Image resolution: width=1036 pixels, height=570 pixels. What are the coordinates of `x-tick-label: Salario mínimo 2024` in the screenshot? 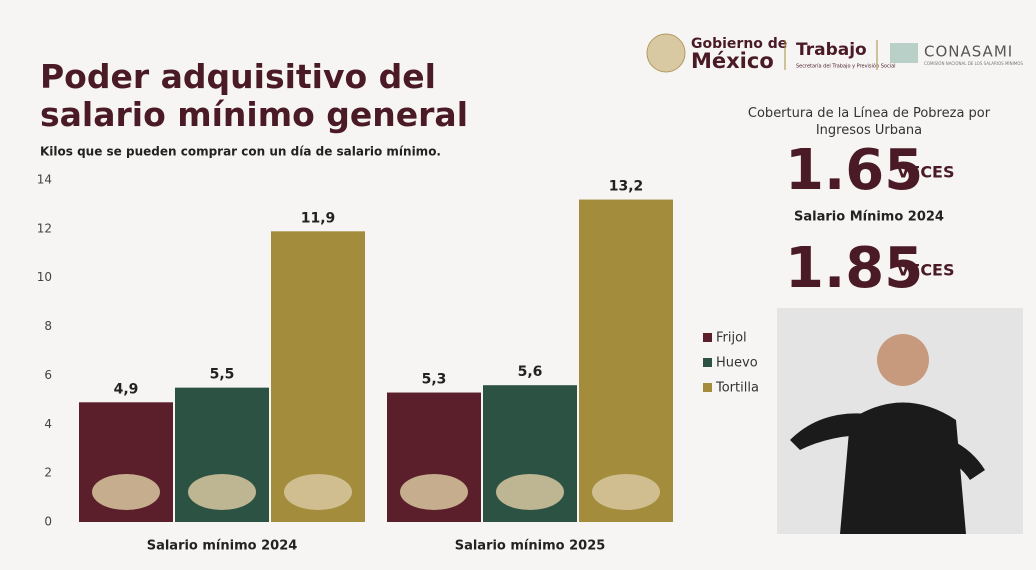 It's located at (222, 546).